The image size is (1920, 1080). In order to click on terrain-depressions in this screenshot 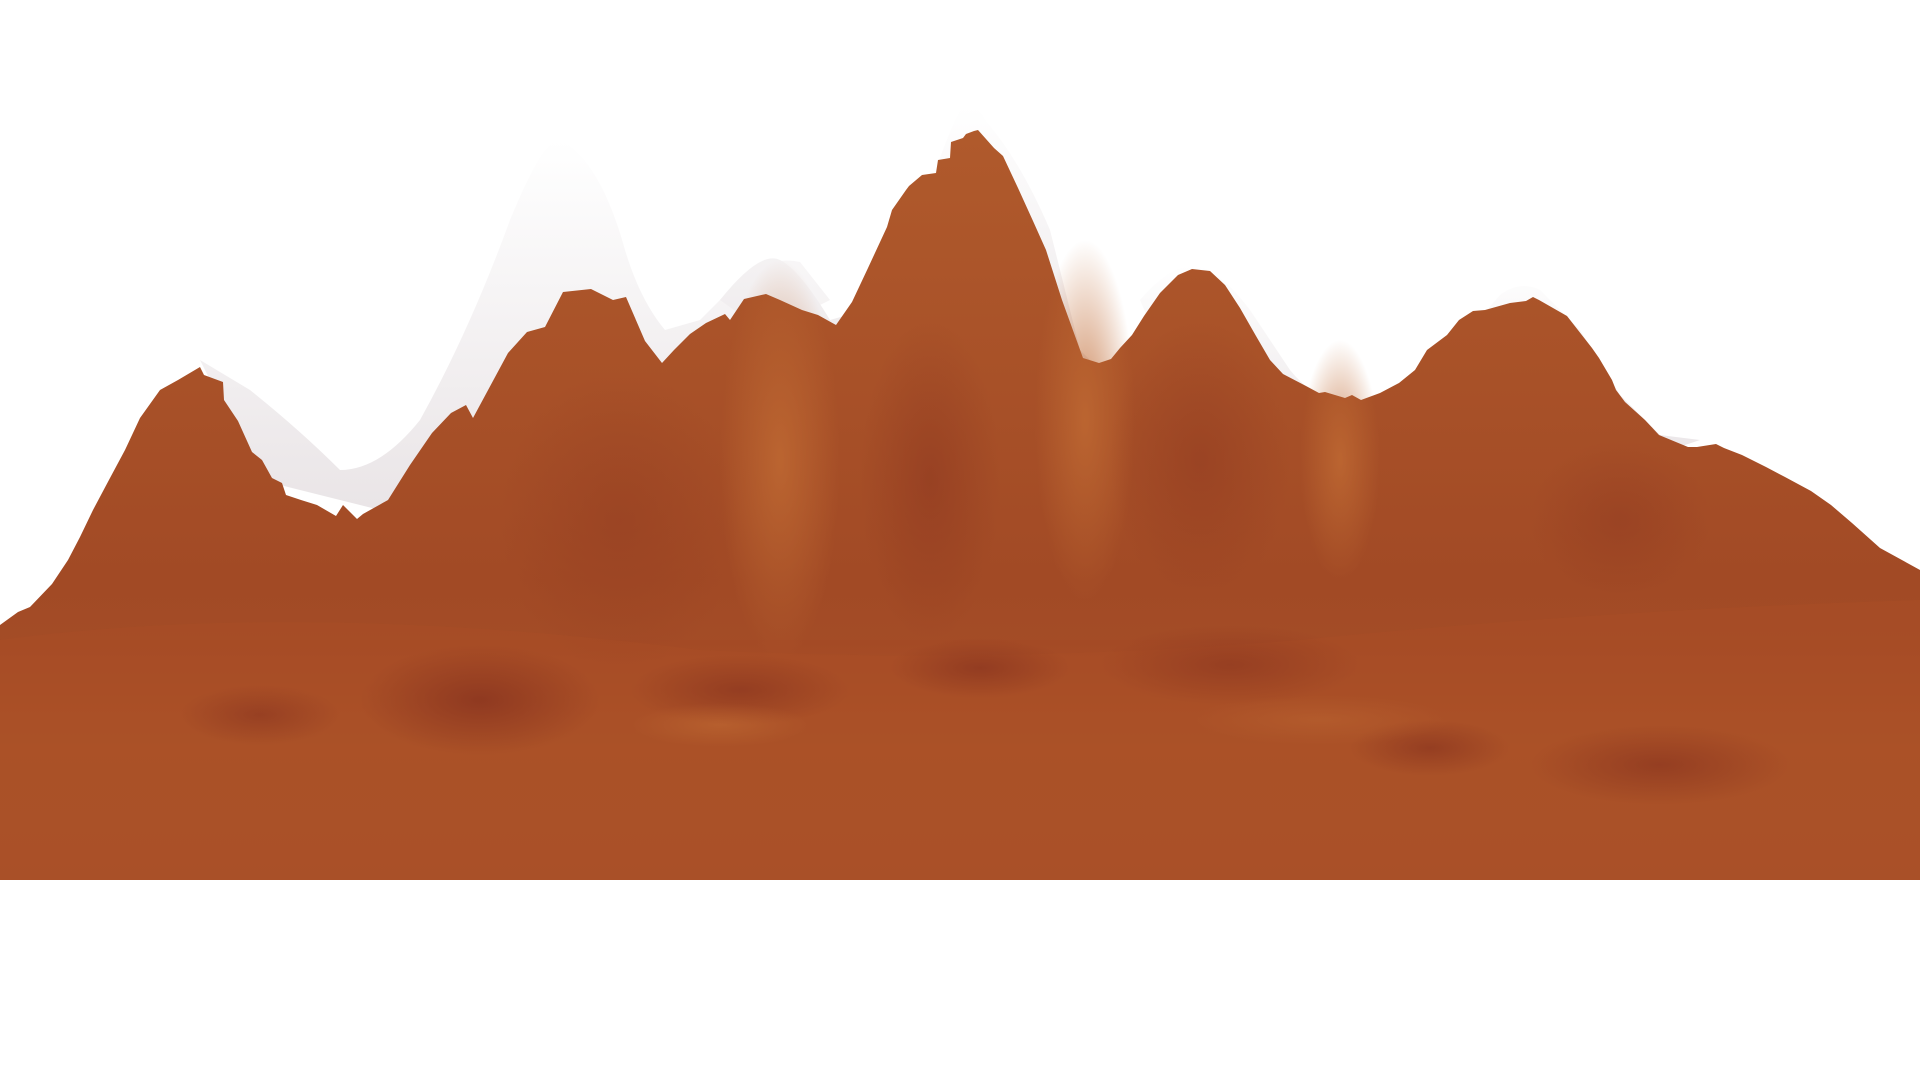, I will do `click(985, 715)`.